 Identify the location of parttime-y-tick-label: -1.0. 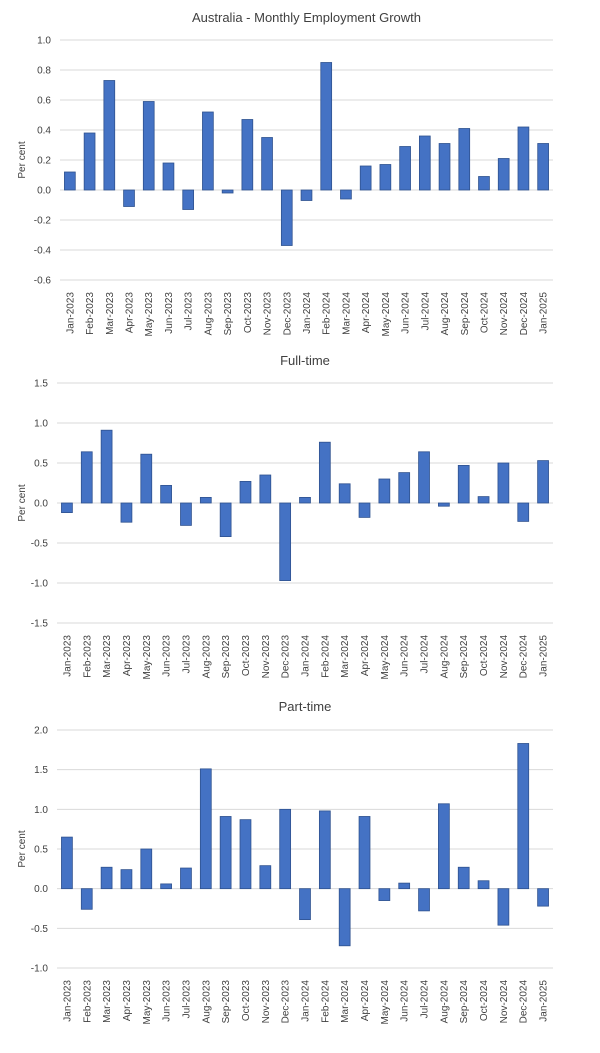
(40, 969).